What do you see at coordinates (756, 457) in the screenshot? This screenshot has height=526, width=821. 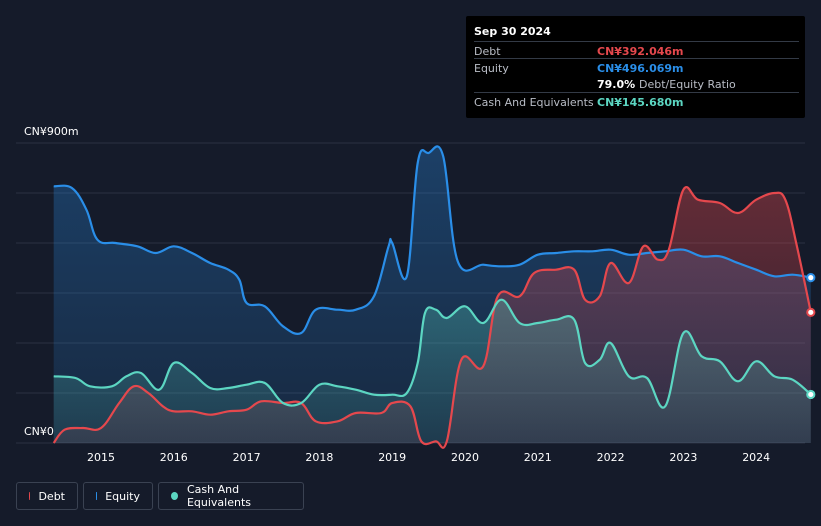 I see `x-tick-label: 2024` at bounding box center [756, 457].